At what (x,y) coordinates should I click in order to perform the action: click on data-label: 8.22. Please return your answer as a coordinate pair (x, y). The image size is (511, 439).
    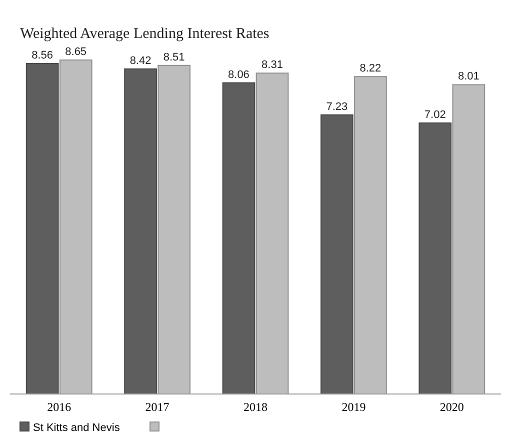
    Looking at the image, I should click on (371, 68).